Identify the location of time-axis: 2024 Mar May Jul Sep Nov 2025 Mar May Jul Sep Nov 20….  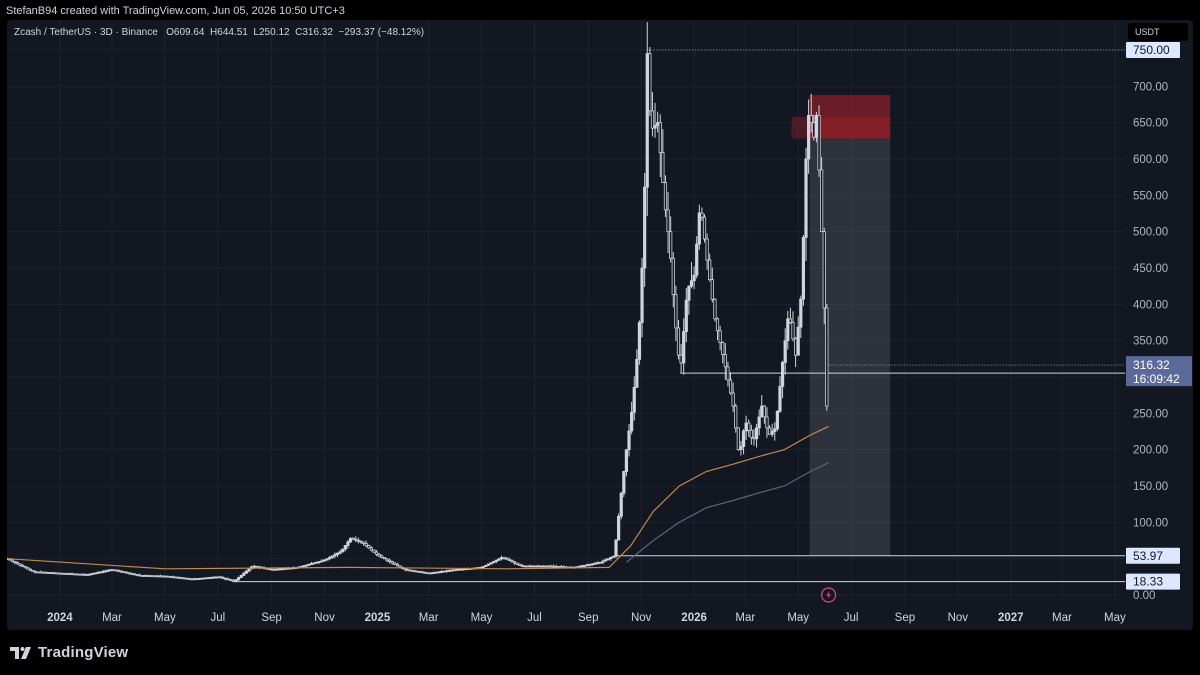
(586, 618).